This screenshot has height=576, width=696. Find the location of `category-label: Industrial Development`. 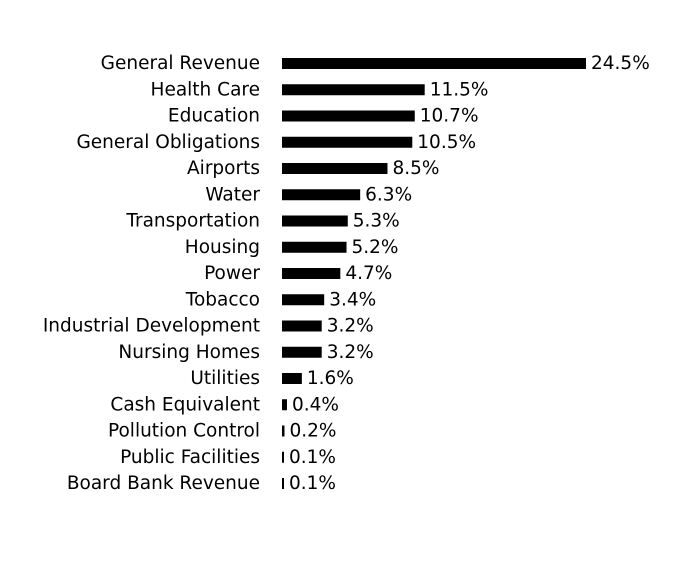

category-label: Industrial Development is located at coordinates (151, 326).